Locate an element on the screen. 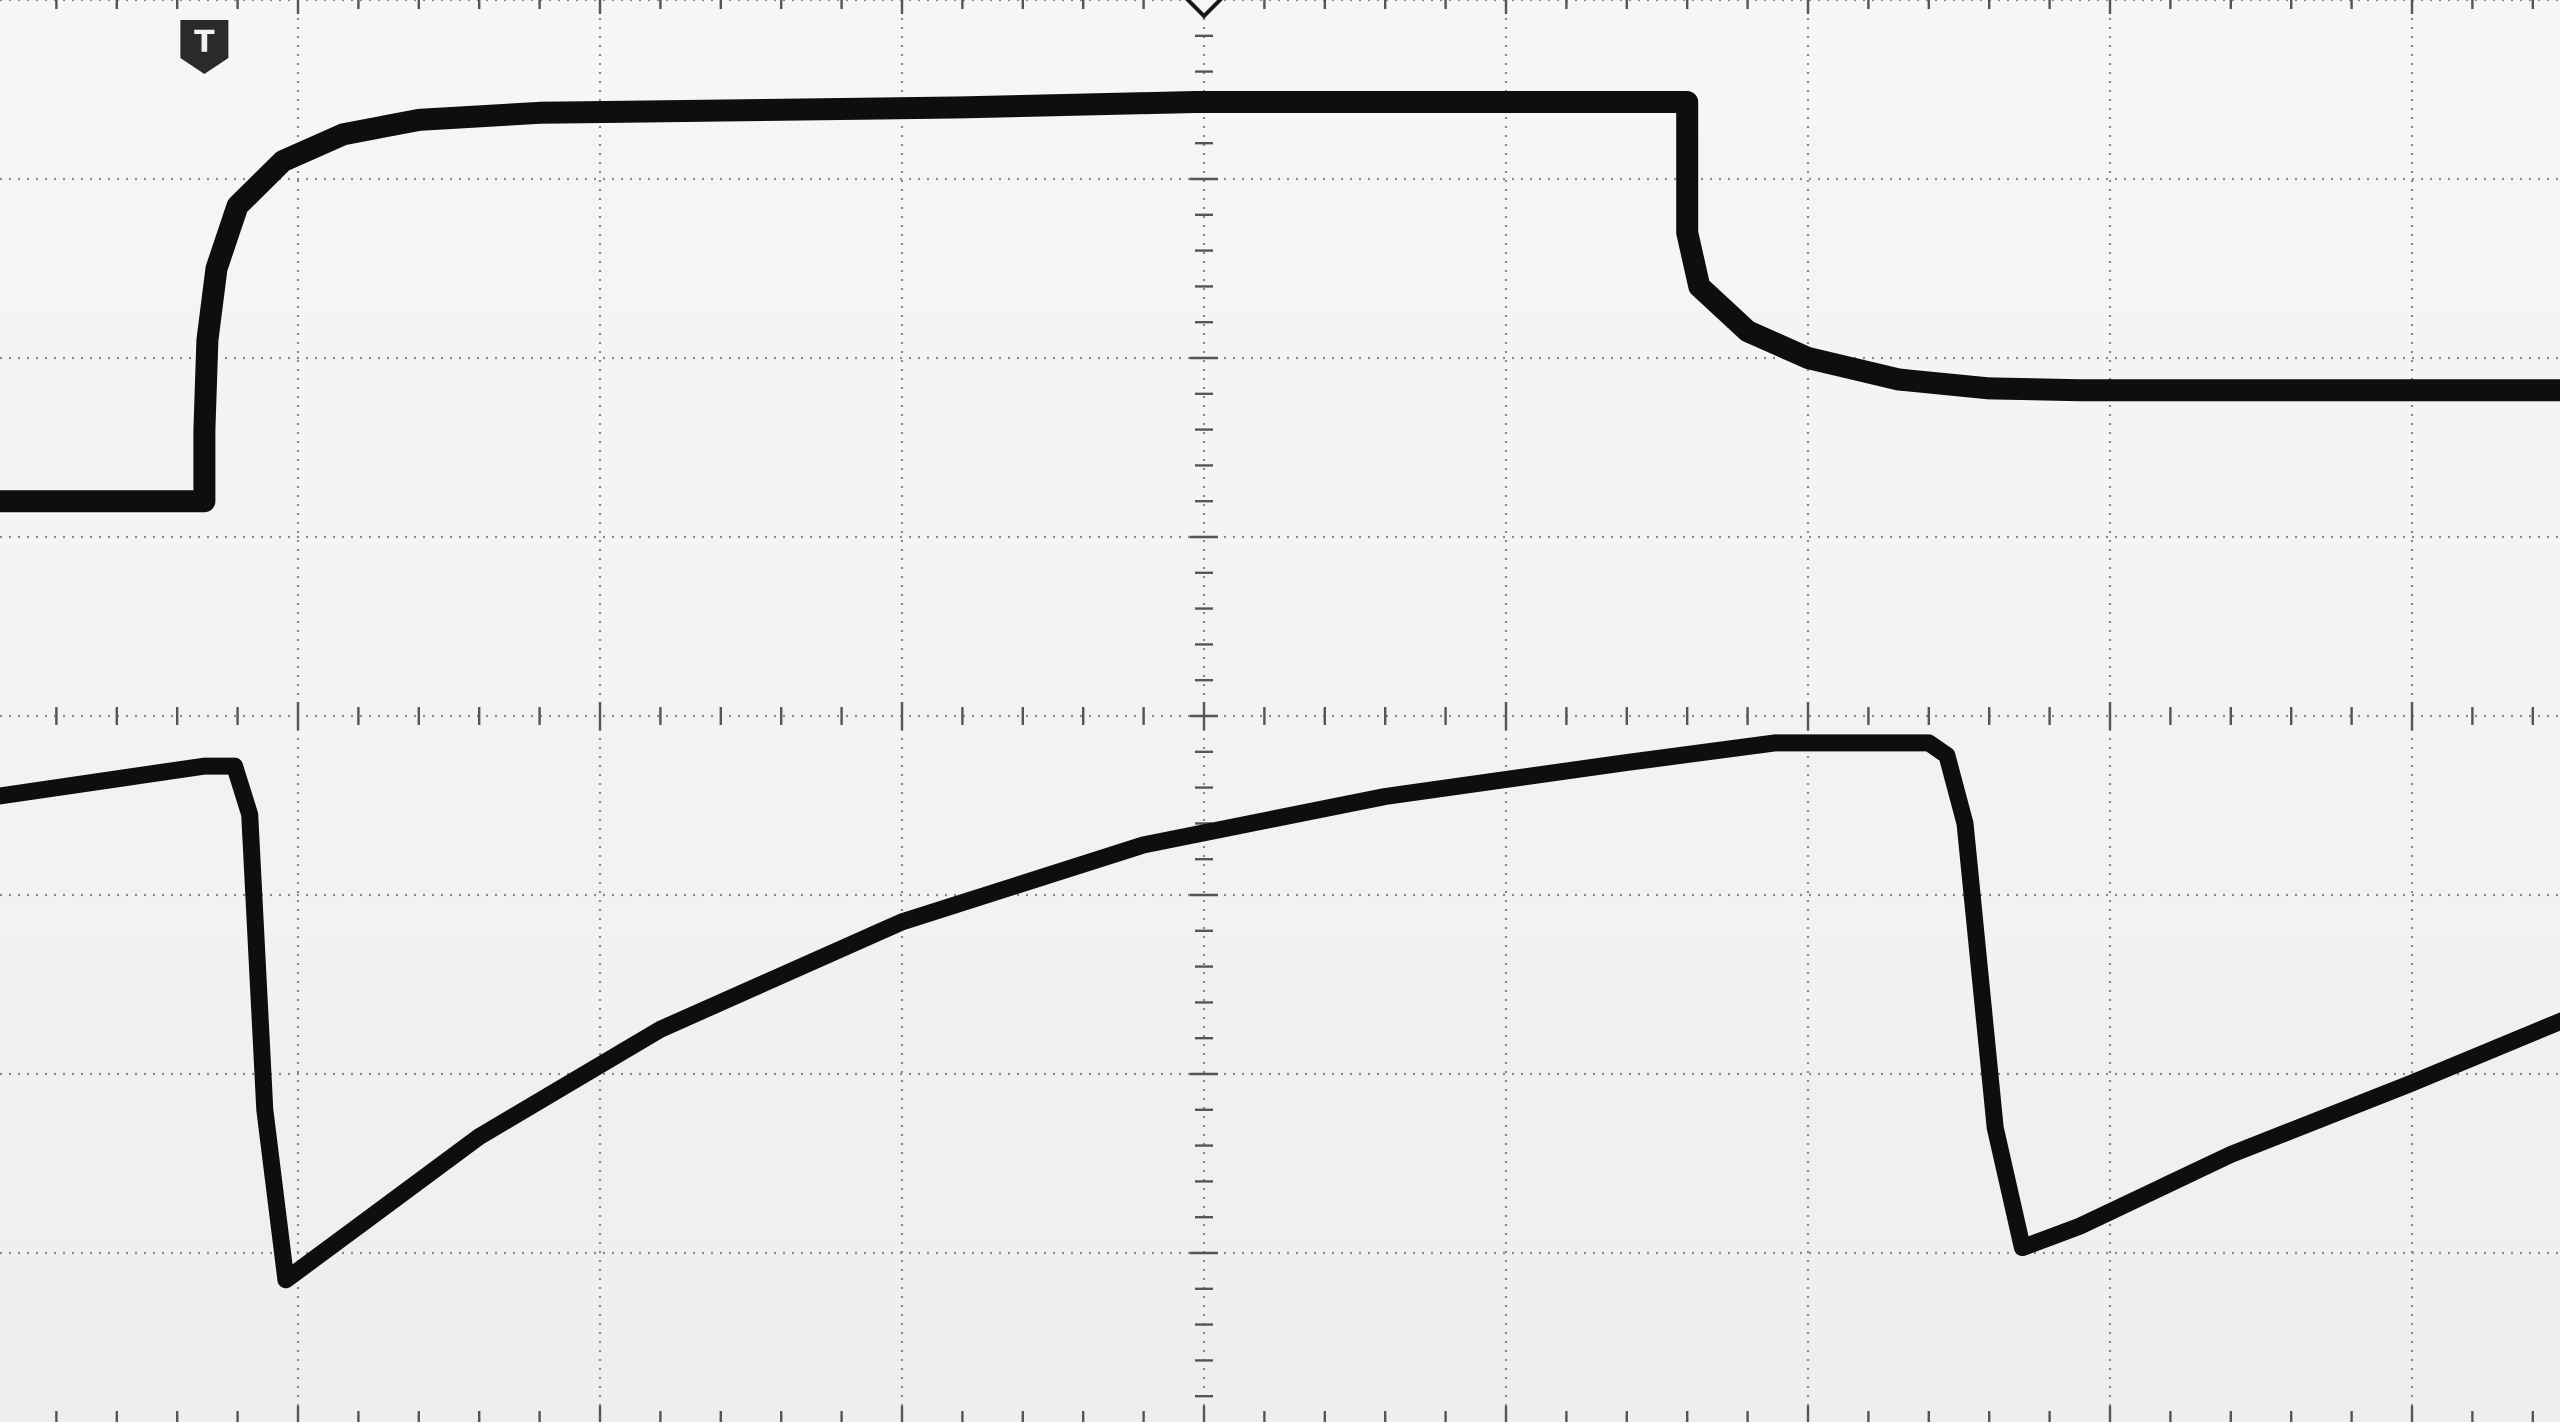 The height and width of the screenshot is (1422, 2560). trigger-marker-label: T is located at coordinates (204, 42).